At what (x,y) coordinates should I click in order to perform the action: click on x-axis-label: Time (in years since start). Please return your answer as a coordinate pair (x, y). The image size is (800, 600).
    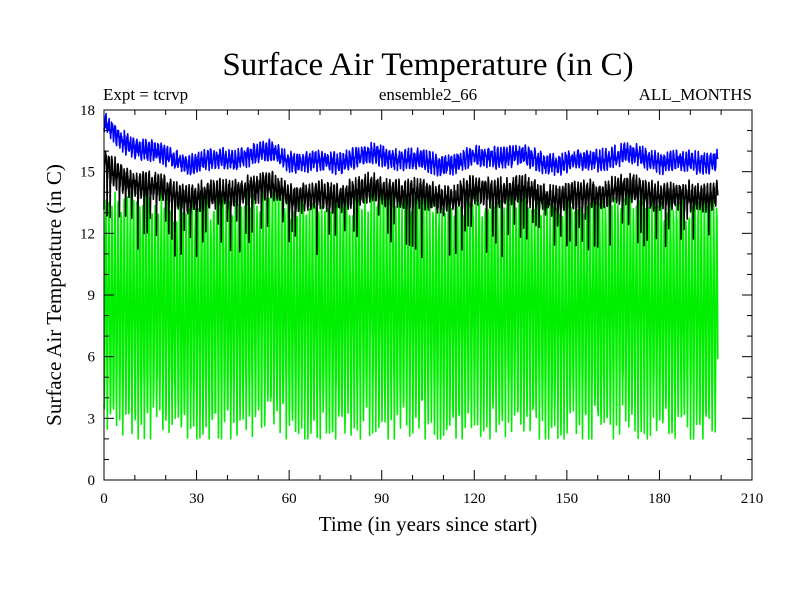
    Looking at the image, I should click on (428, 524).